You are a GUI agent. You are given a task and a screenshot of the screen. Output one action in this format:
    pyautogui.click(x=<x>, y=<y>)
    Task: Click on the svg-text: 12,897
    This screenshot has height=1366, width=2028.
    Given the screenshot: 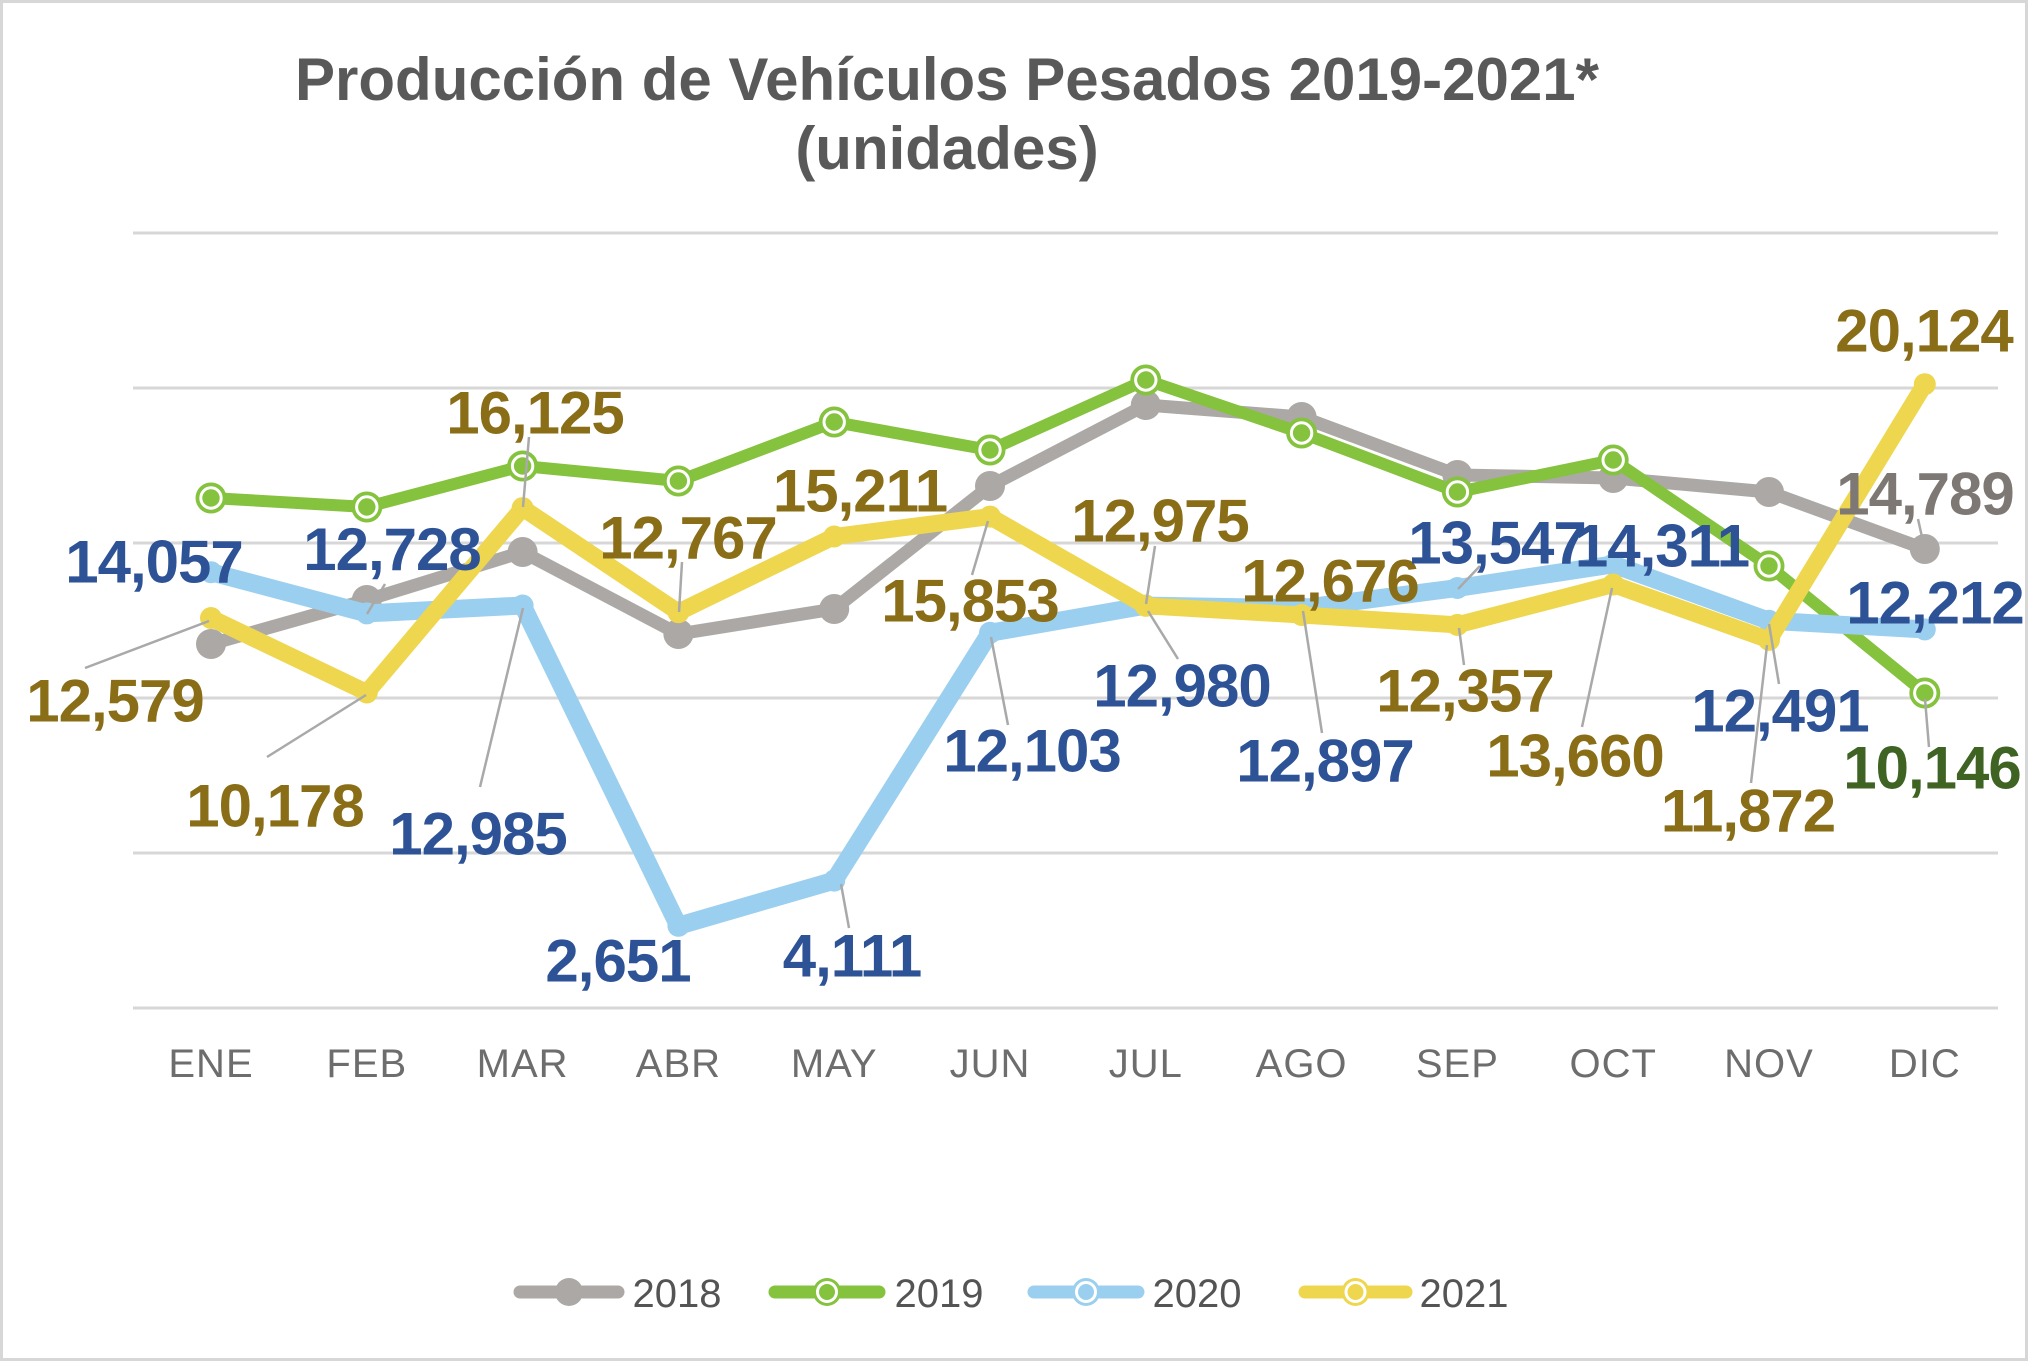 What is the action you would take?
    pyautogui.click(x=1325, y=761)
    